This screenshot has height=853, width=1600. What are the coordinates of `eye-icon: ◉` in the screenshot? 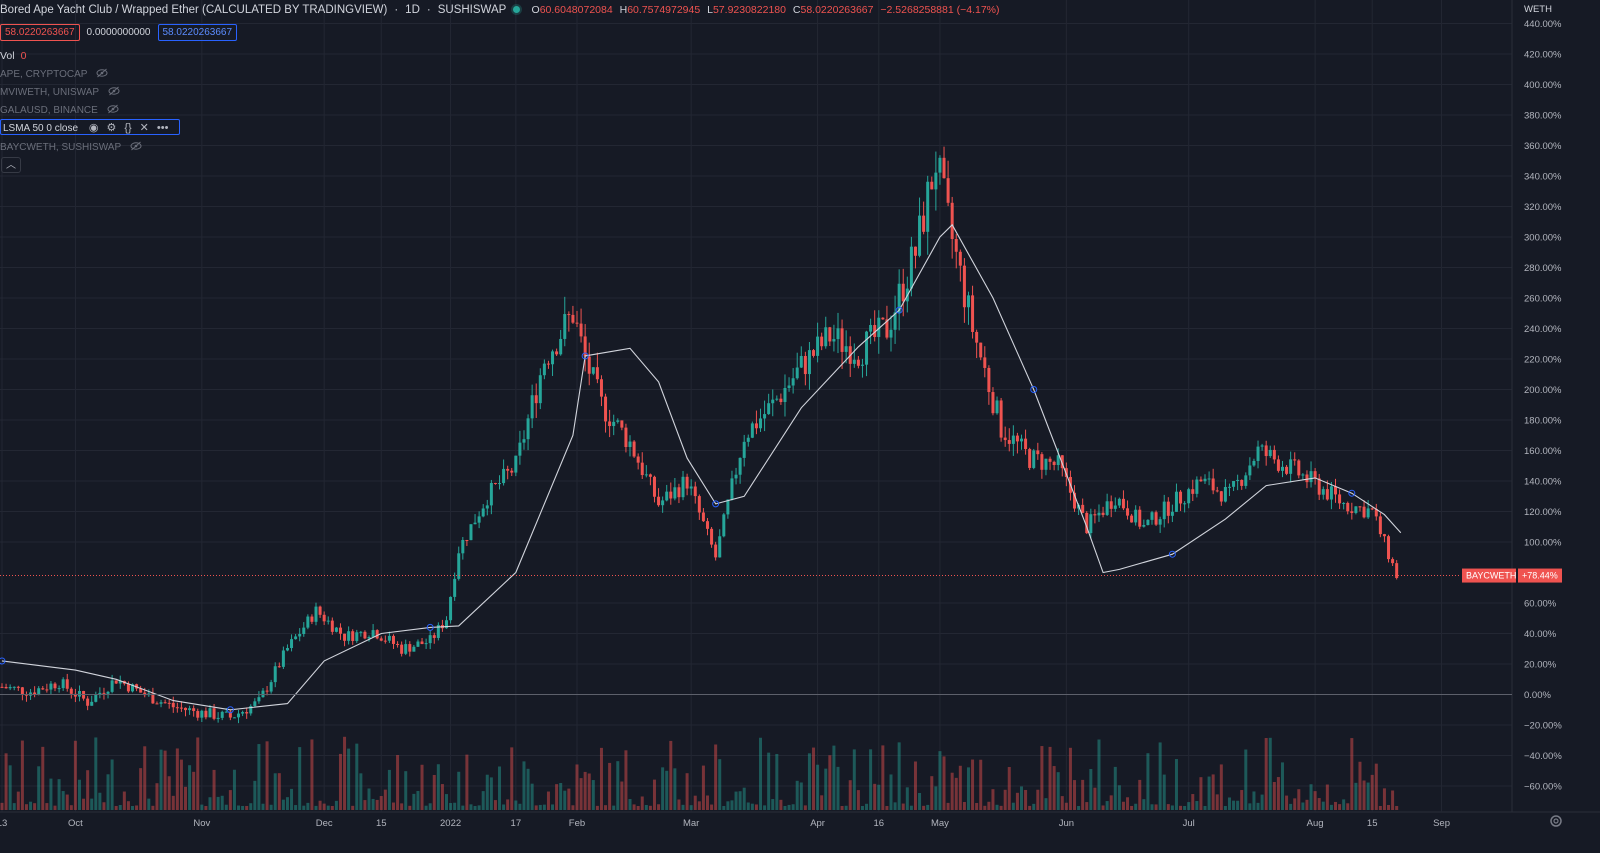 It's located at (93, 128).